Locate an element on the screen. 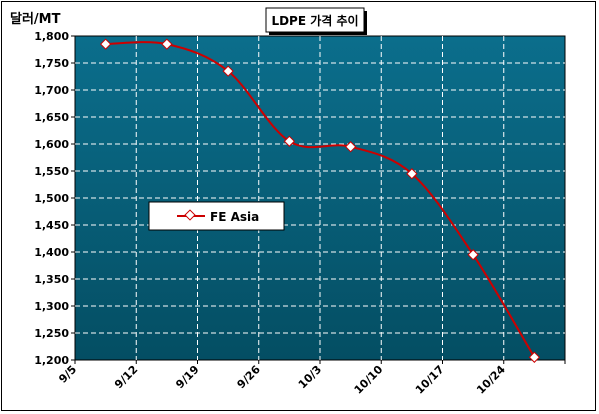 This screenshot has height=414, width=599. y-tick-label: 1,500 is located at coordinates (51, 198).